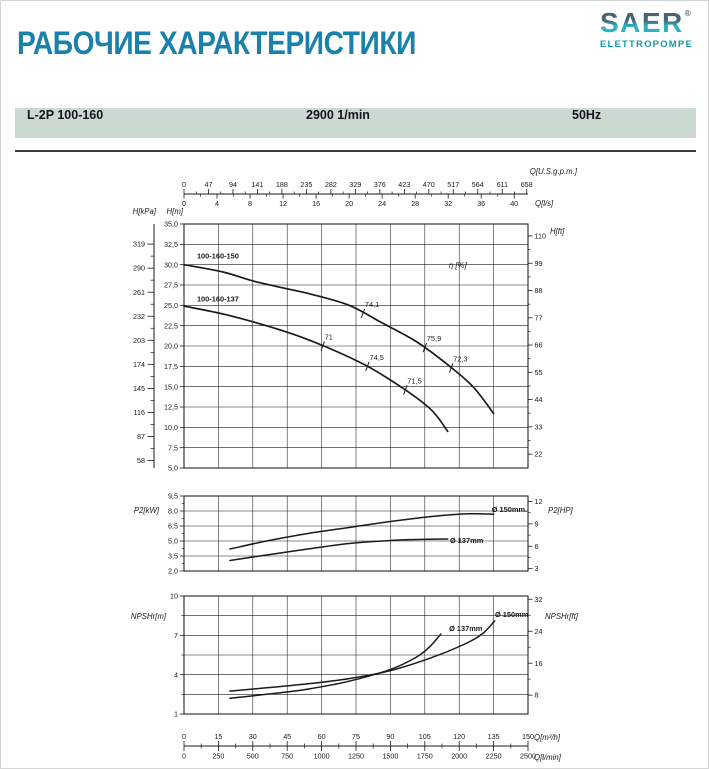 The image size is (709, 769). Describe the element at coordinates (139, 316) in the screenshot. I see `svg-text: 232` at that location.